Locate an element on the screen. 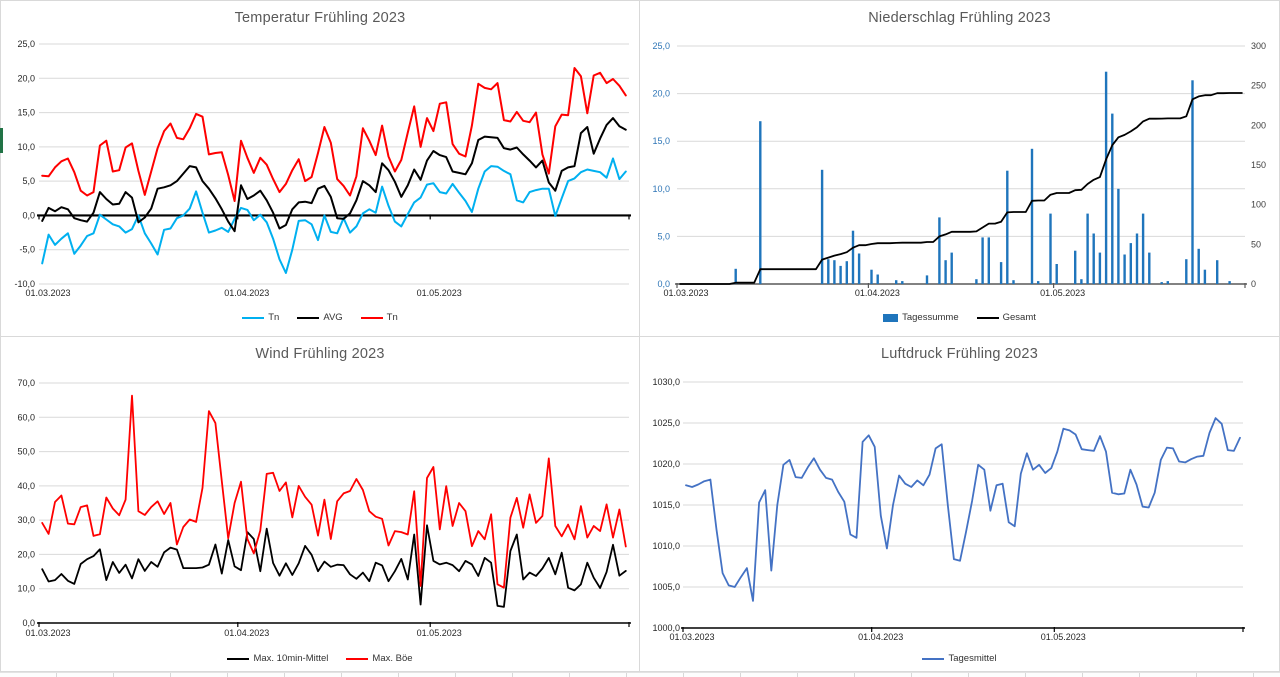  svg-text: 1000,0 is located at coordinates (666, 628).